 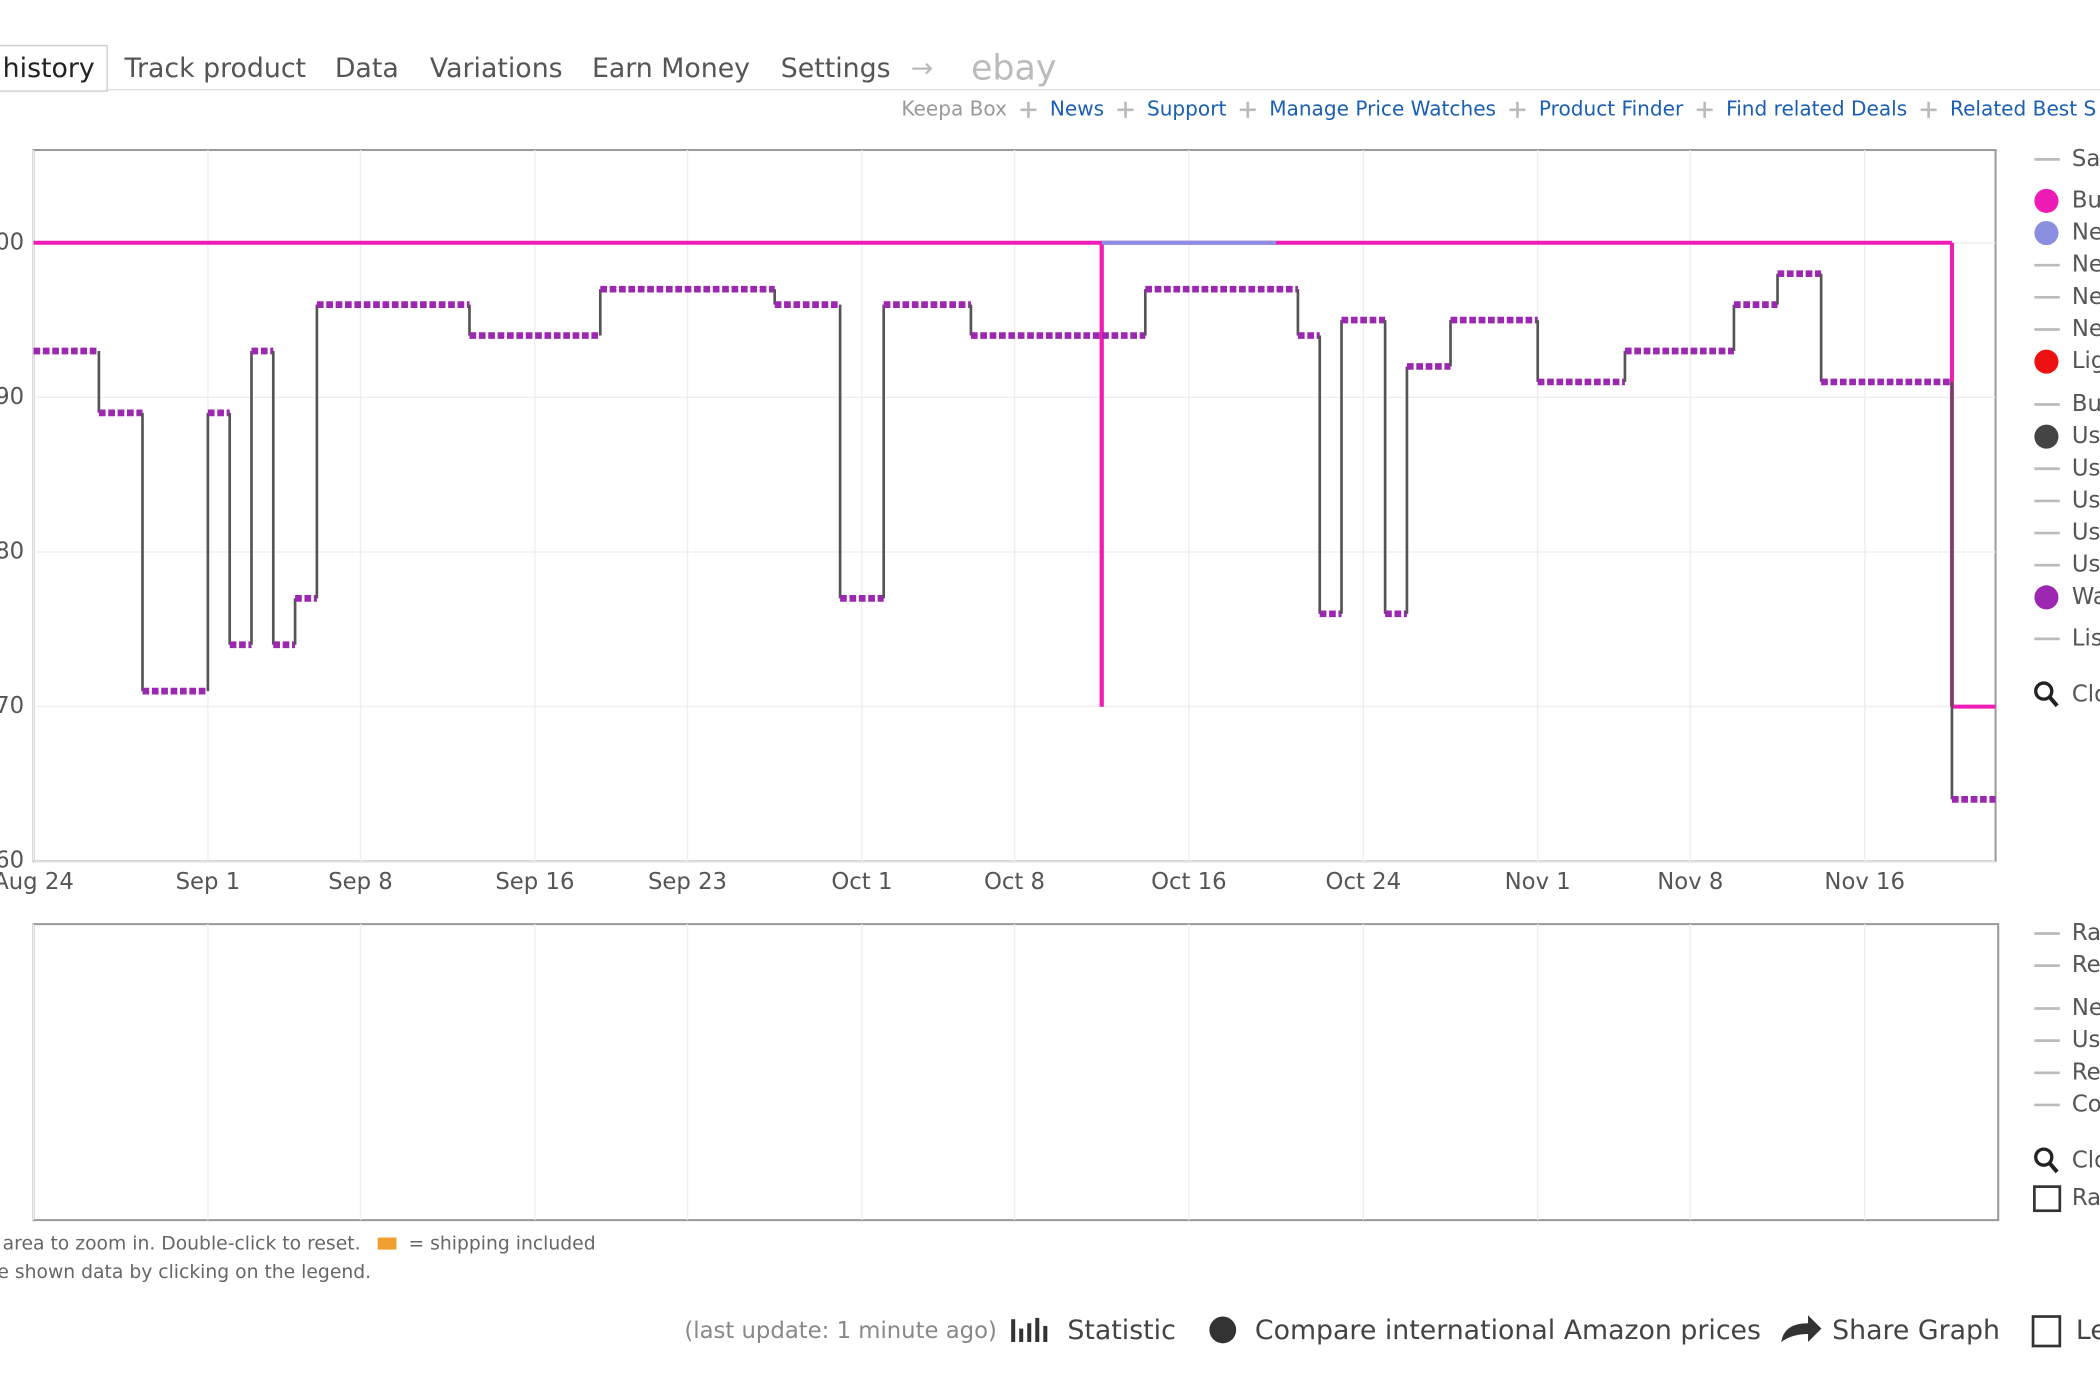 What do you see at coordinates (1916, 1330) in the screenshot?
I see `share-link: Share Graph` at bounding box center [1916, 1330].